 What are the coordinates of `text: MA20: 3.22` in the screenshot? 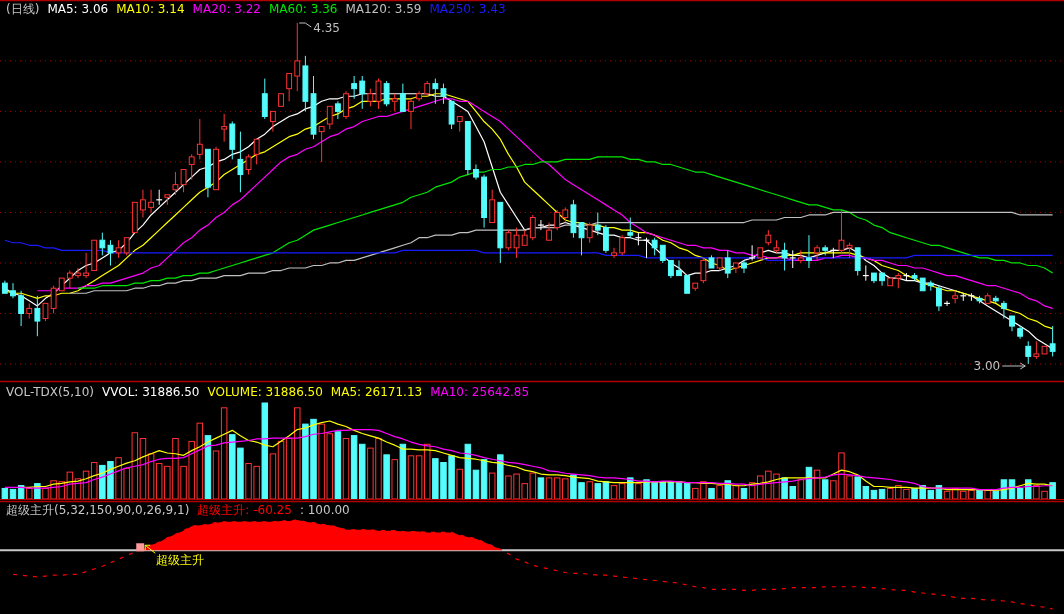 It's located at (226, 9).